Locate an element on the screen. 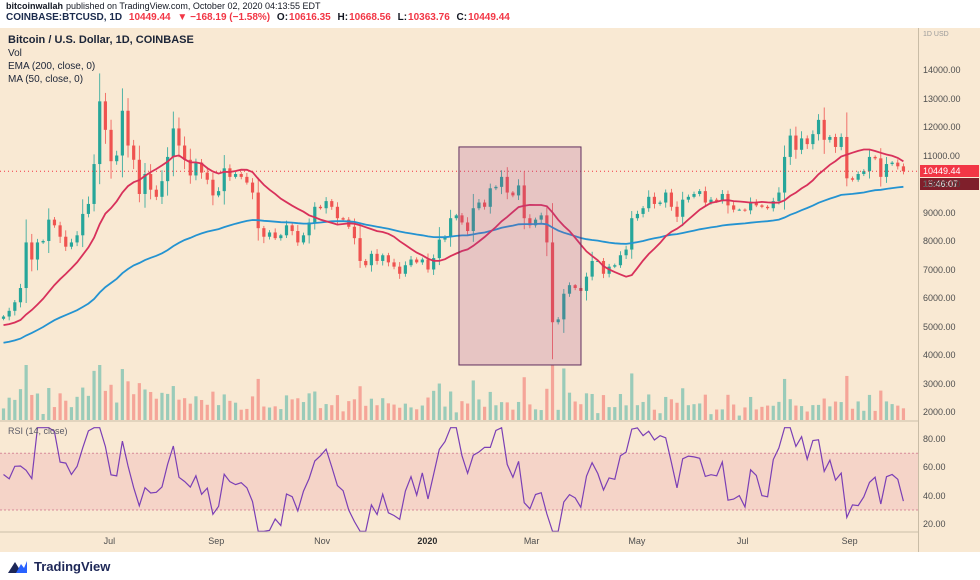  price-axis-label: 11000.00 is located at coordinates (941, 155).